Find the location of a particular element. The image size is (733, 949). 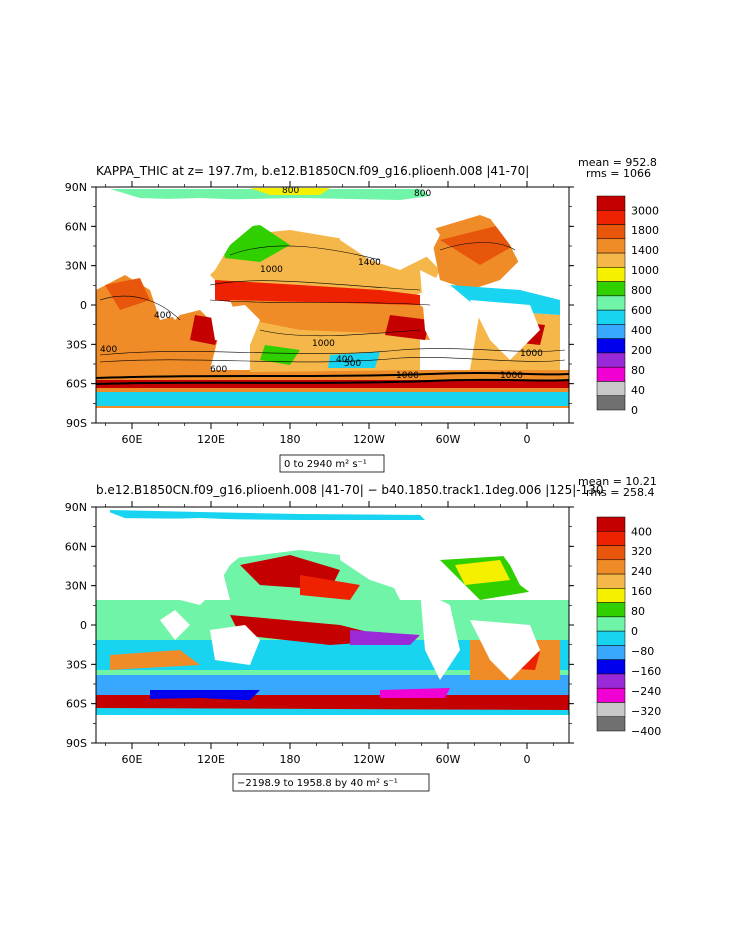

colorbar-label: −320 is located at coordinates (646, 711).